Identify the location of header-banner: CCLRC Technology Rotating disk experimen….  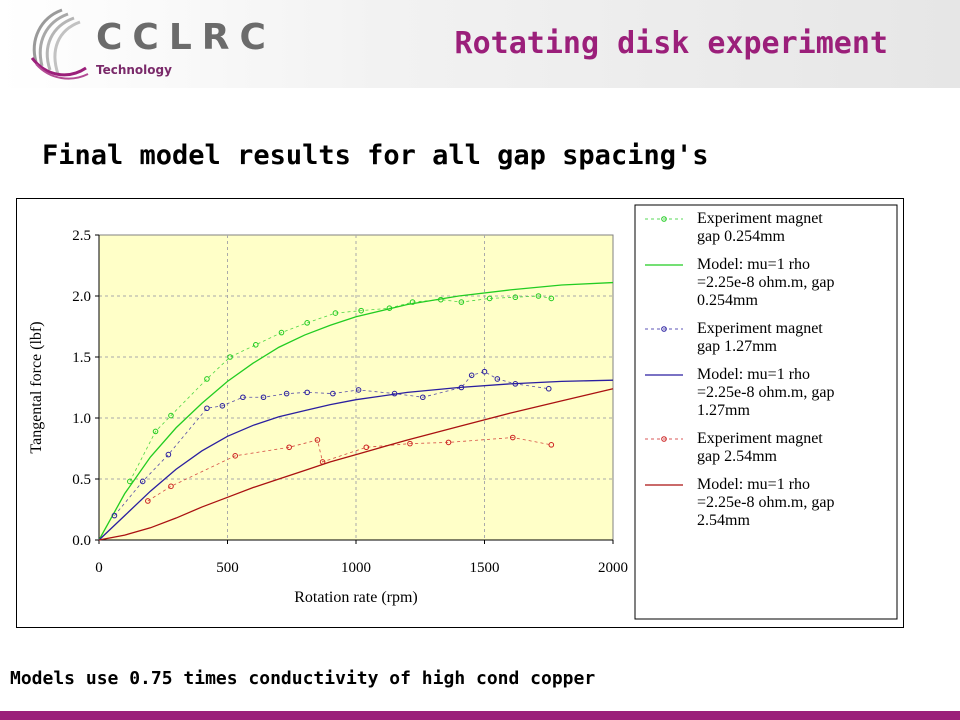
(480, 44).